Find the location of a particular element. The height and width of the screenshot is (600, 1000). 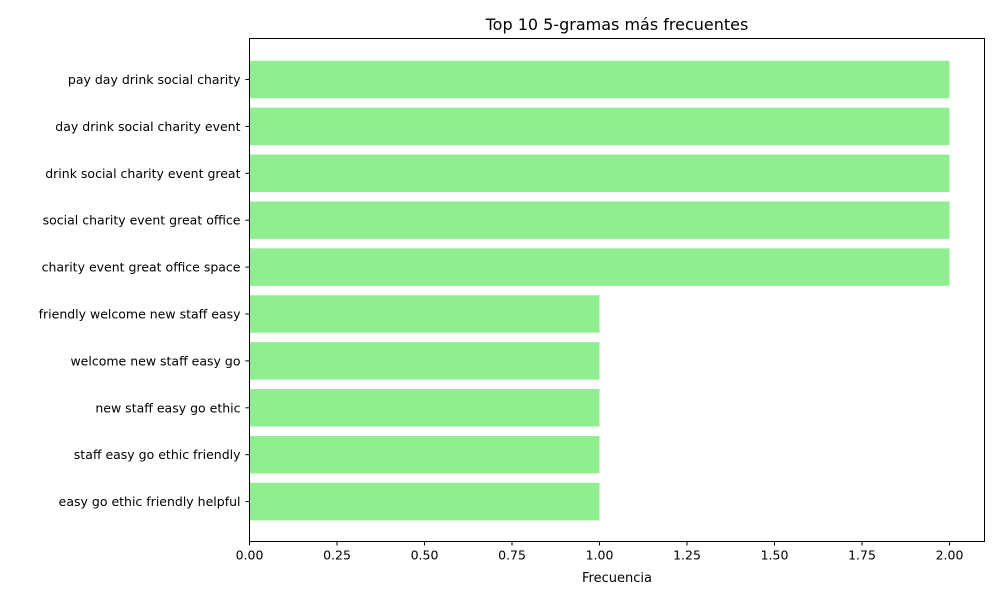

y-tick-label: welcome new staff easy go is located at coordinates (155, 360).